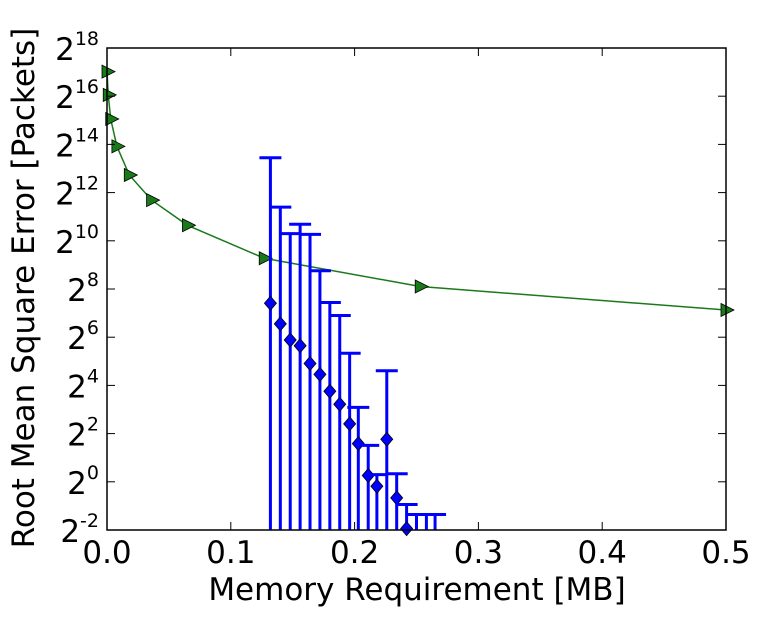 Image resolution: width=761 pixels, height=617 pixels. Describe the element at coordinates (602, 553) in the screenshot. I see `x-tick-label: 0.4` at that location.